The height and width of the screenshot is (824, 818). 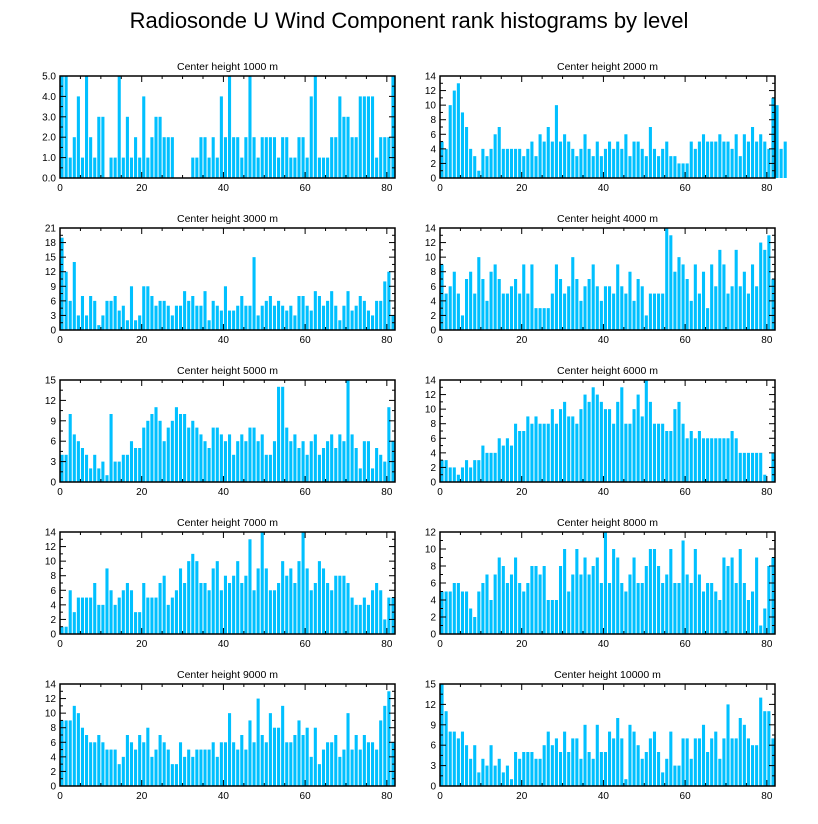 I want to click on y-tick-label: 6, so click(x=53, y=301).